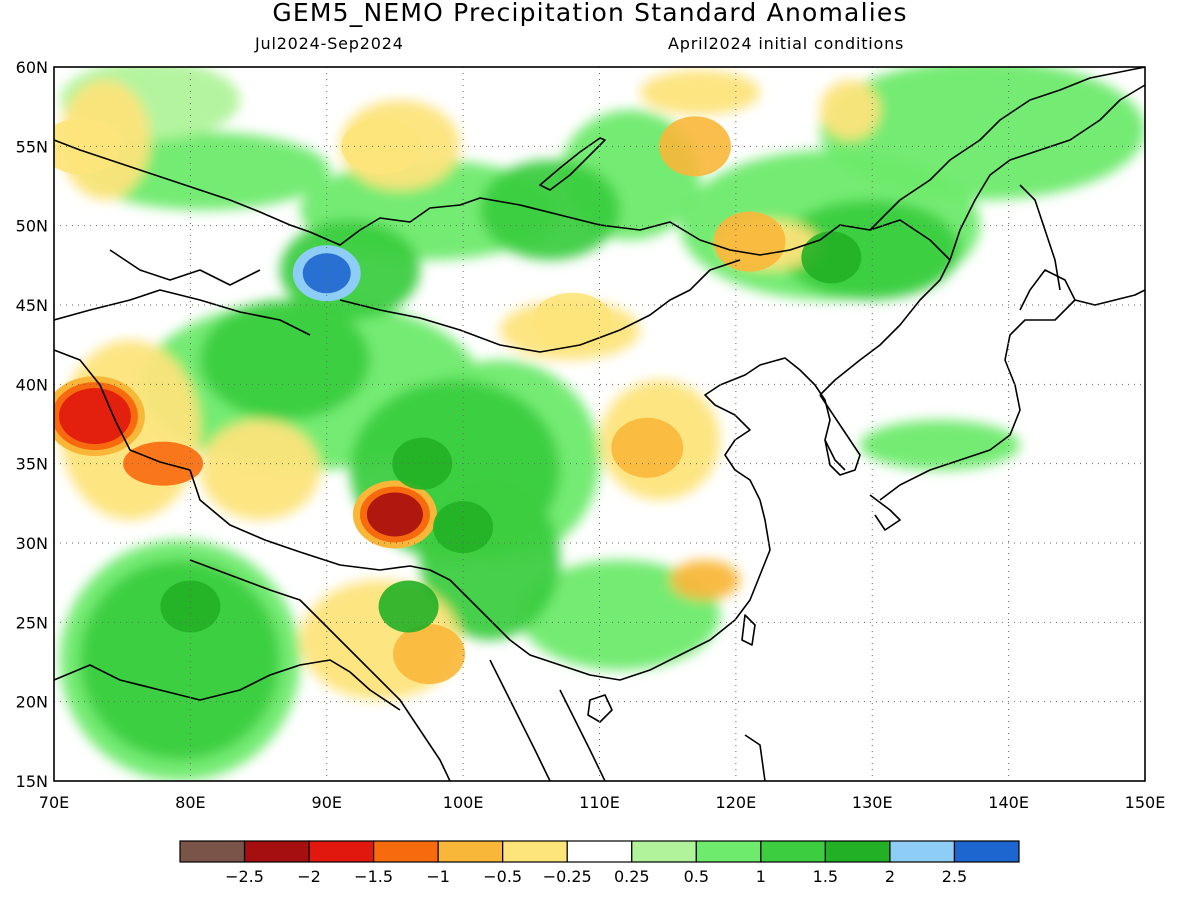 Image resolution: width=1200 pixels, height=900 pixels. What do you see at coordinates (32, 146) in the screenshot?
I see `latitude-label: 55N` at bounding box center [32, 146].